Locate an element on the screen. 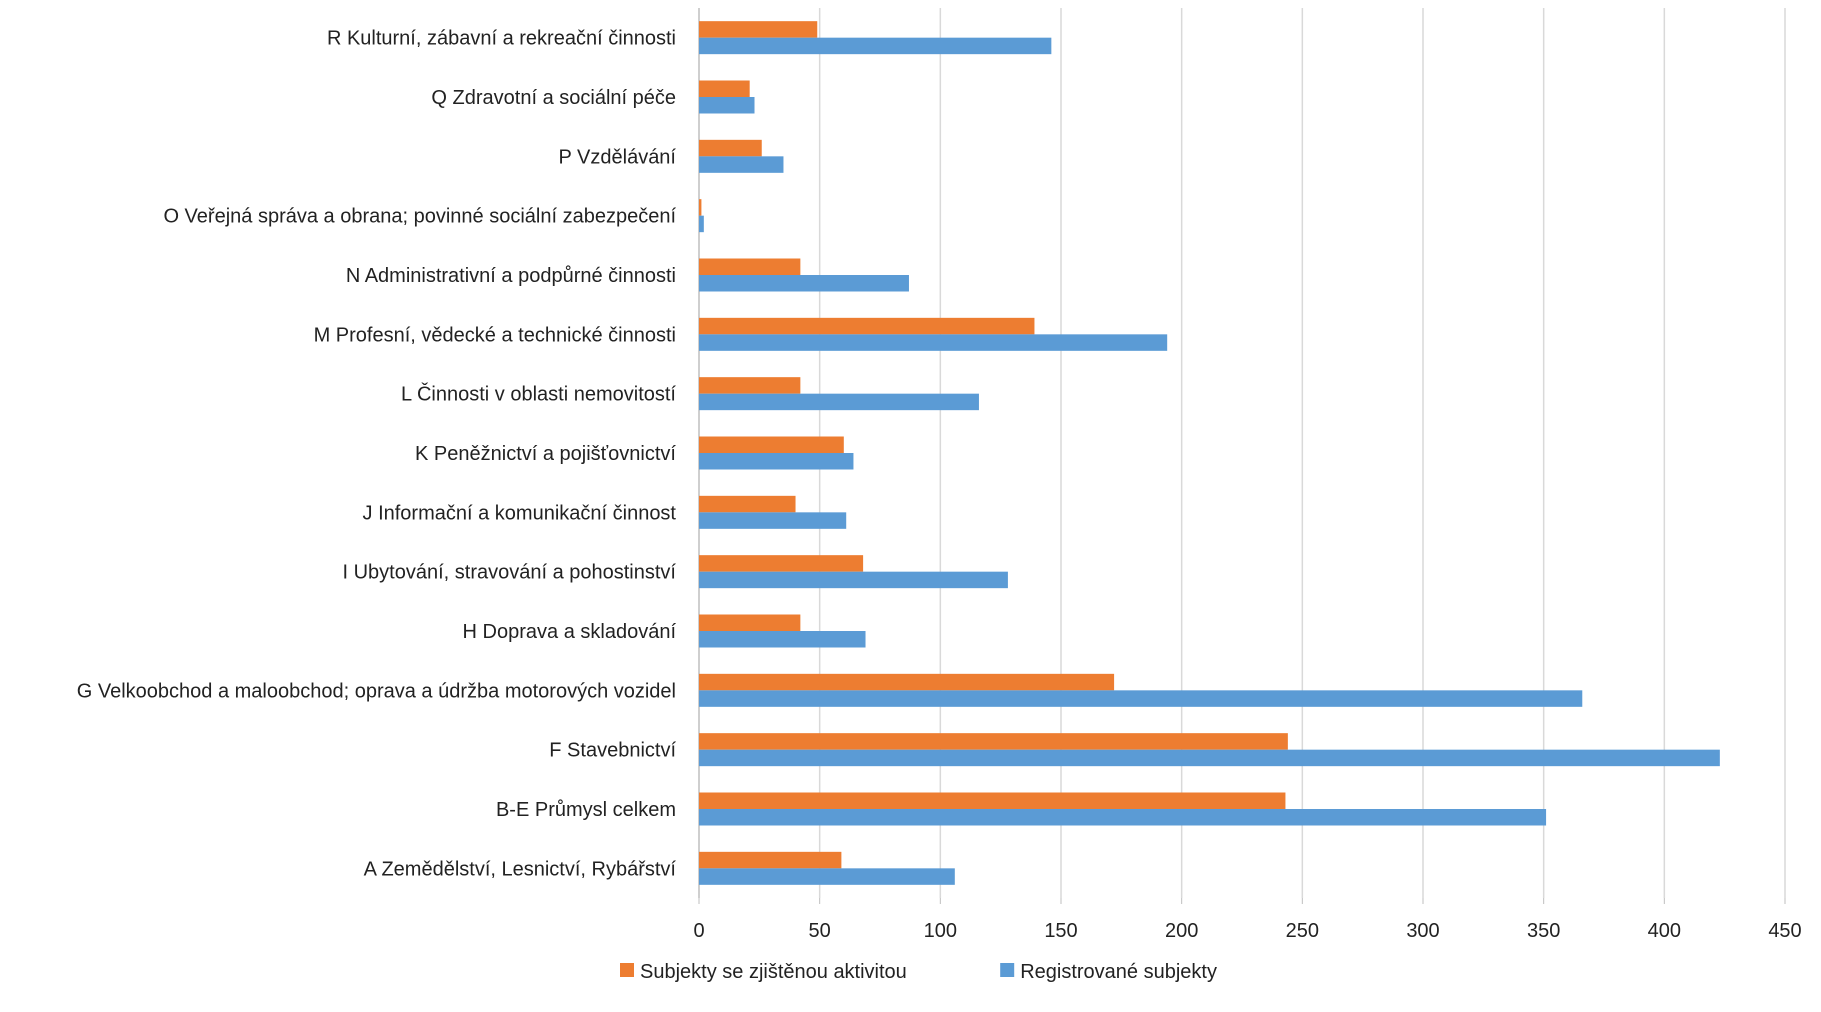 This screenshot has height=1012, width=1821. x-tick-label: 50 is located at coordinates (820, 931).